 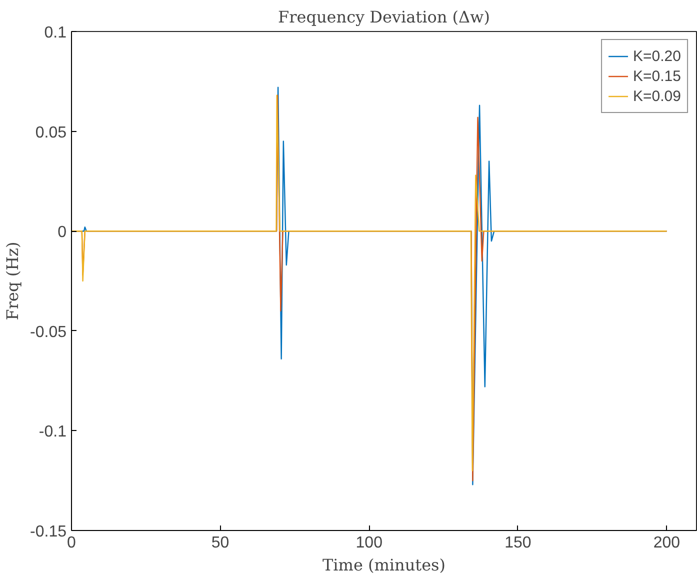 I want to click on y-tick-label: 0, so click(x=62, y=233).